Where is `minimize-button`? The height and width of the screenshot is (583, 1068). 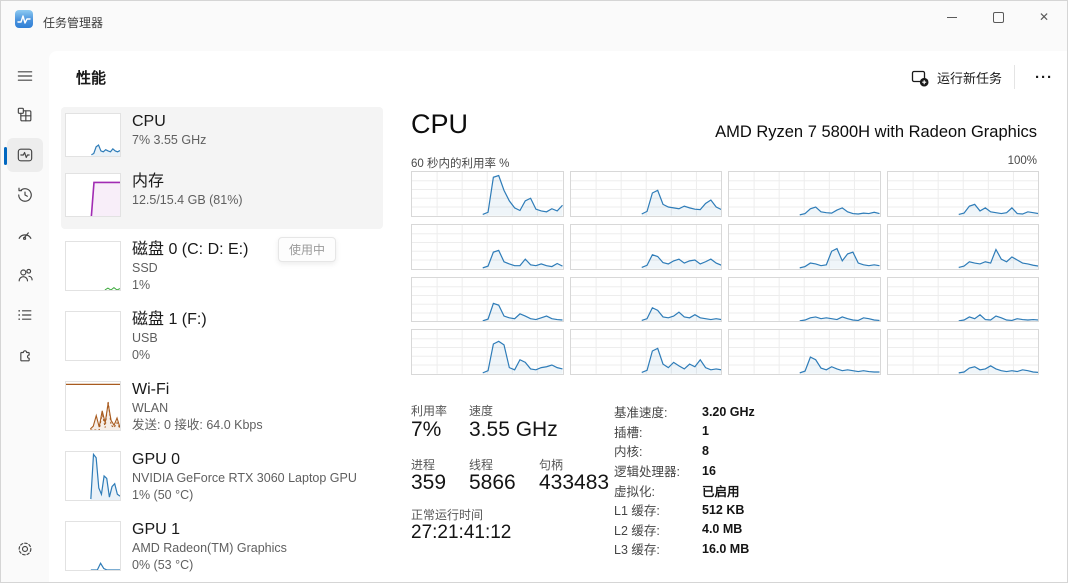 minimize-button is located at coordinates (952, 17).